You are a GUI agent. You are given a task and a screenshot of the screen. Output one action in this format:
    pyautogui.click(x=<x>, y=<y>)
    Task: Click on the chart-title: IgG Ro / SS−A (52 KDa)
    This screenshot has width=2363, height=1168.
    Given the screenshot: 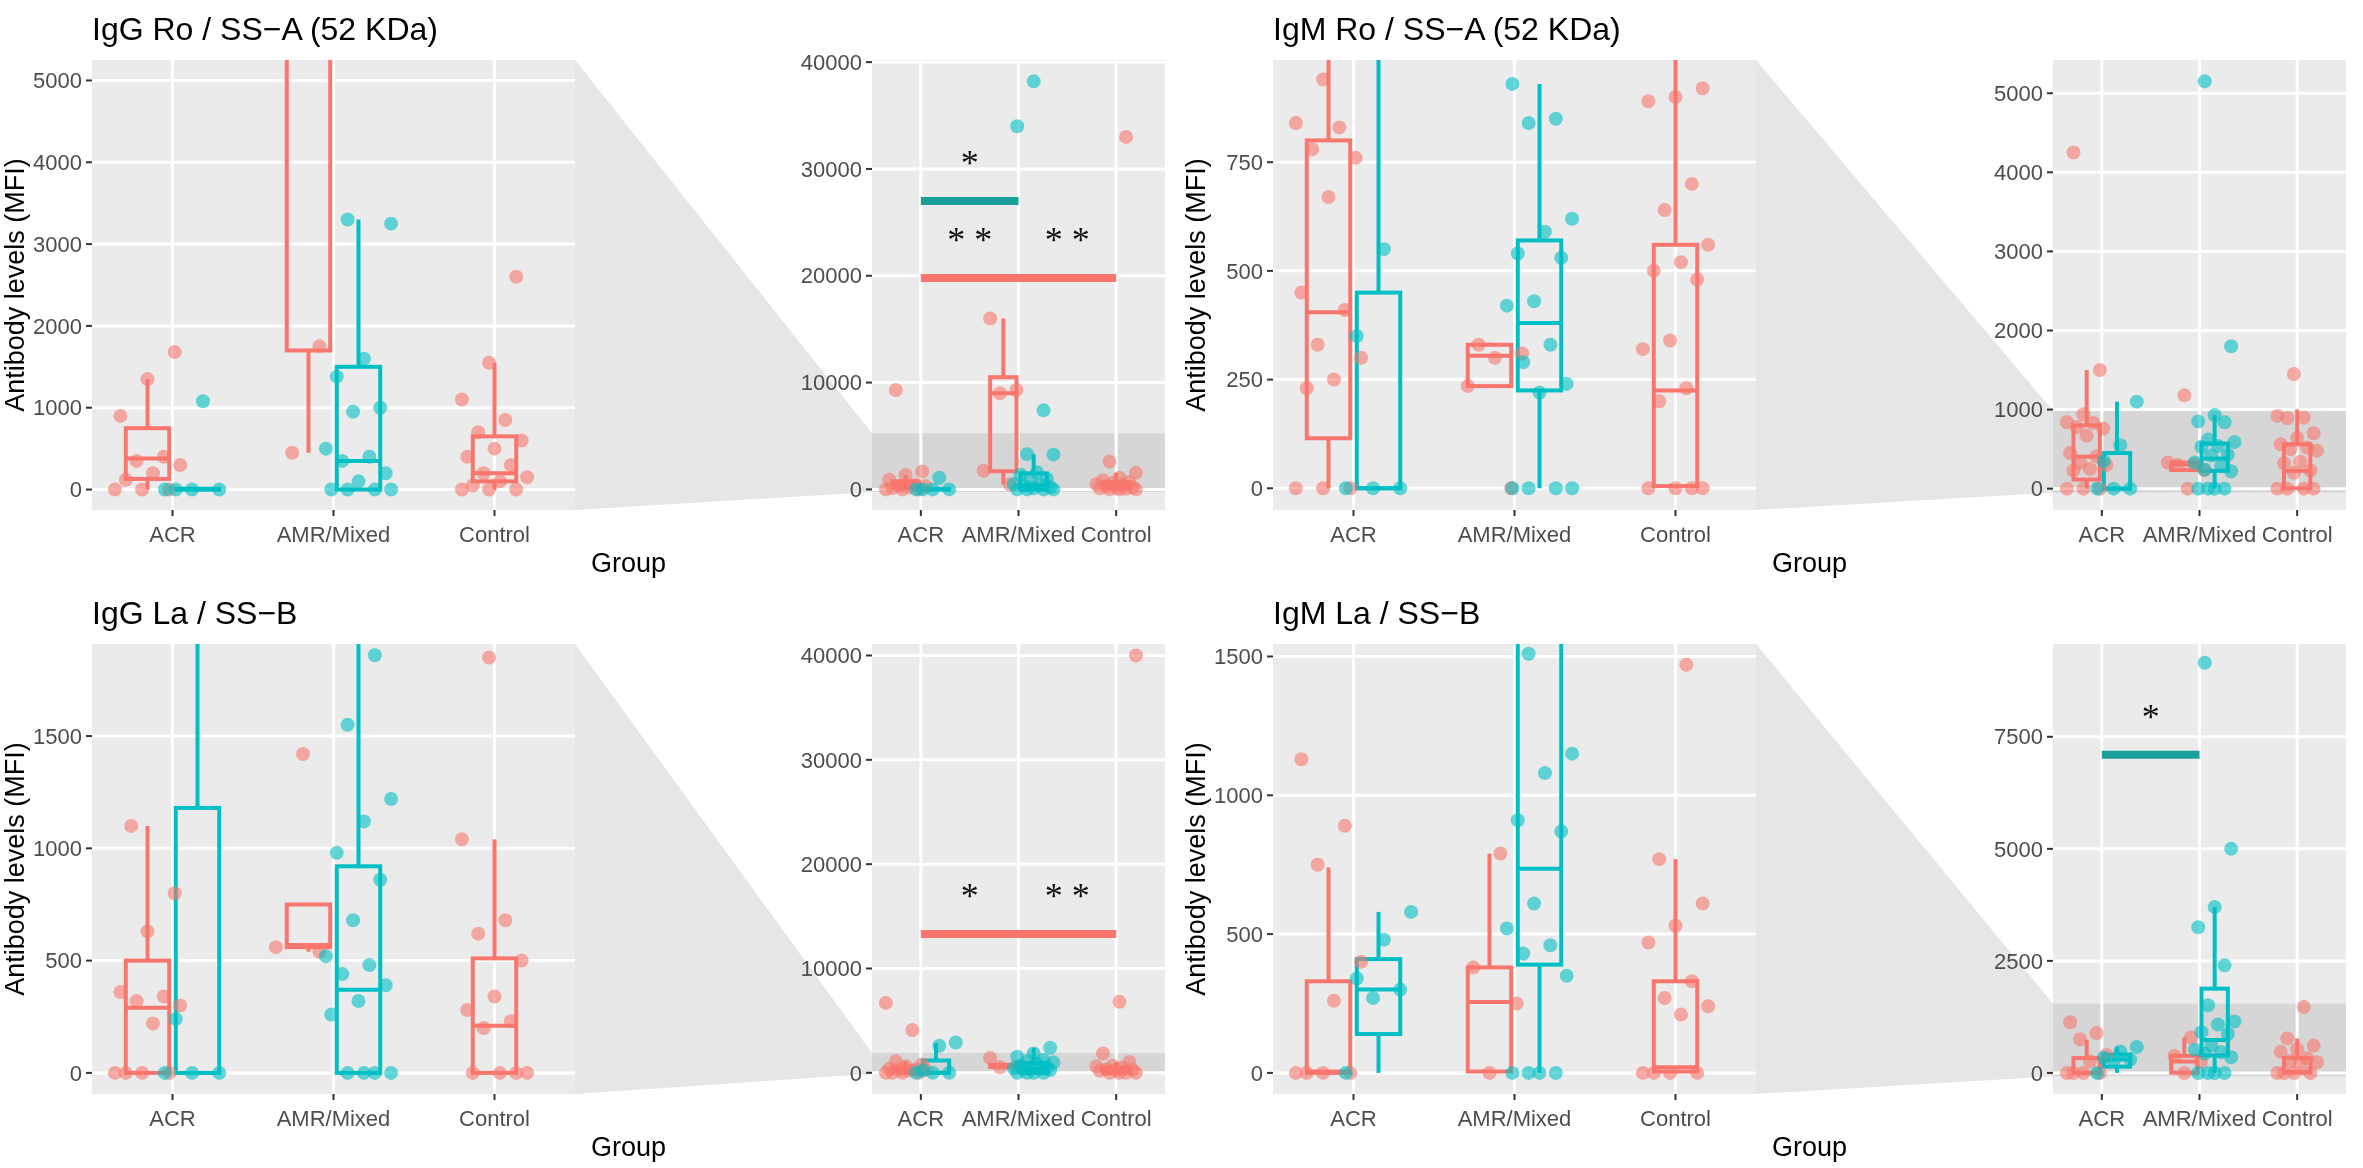 What is the action you would take?
    pyautogui.click(x=265, y=29)
    